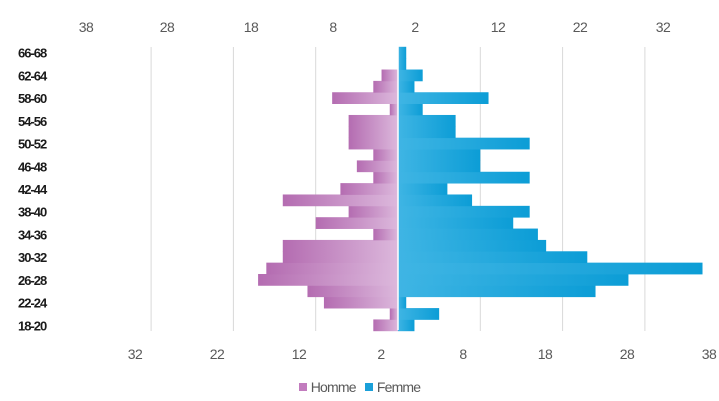  What do you see at coordinates (32, 325) in the screenshot?
I see `category-label-18-20: 18-20` at bounding box center [32, 325].